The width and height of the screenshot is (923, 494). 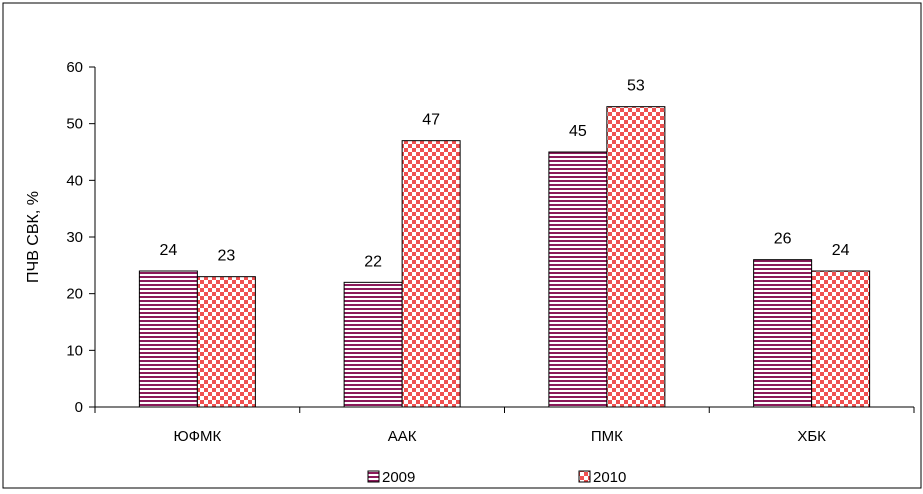 What do you see at coordinates (74, 124) in the screenshot?
I see `y-tick-label: 50` at bounding box center [74, 124].